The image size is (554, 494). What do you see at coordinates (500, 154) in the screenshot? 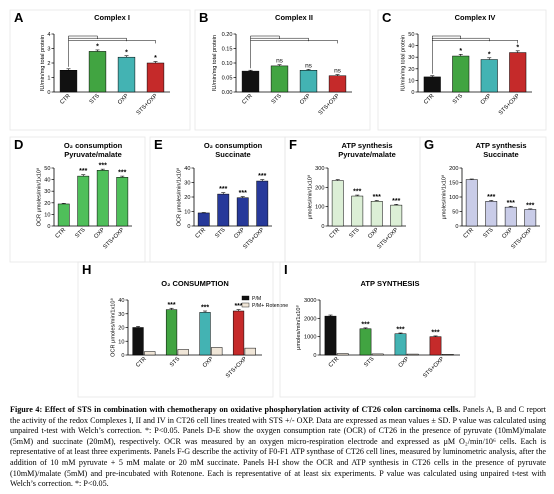
I see `chart-subtitle: Succinate` at bounding box center [500, 154].